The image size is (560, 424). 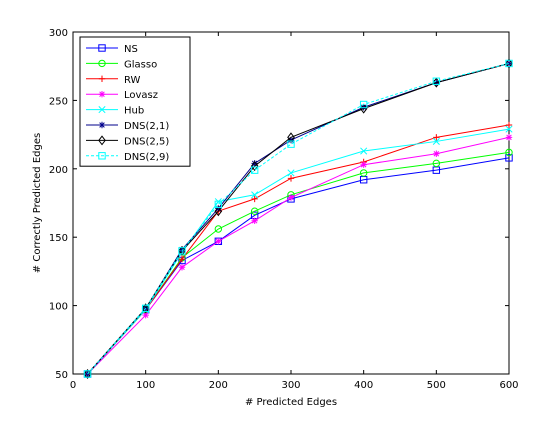 I want to click on legend-label: NS, so click(x=131, y=49).